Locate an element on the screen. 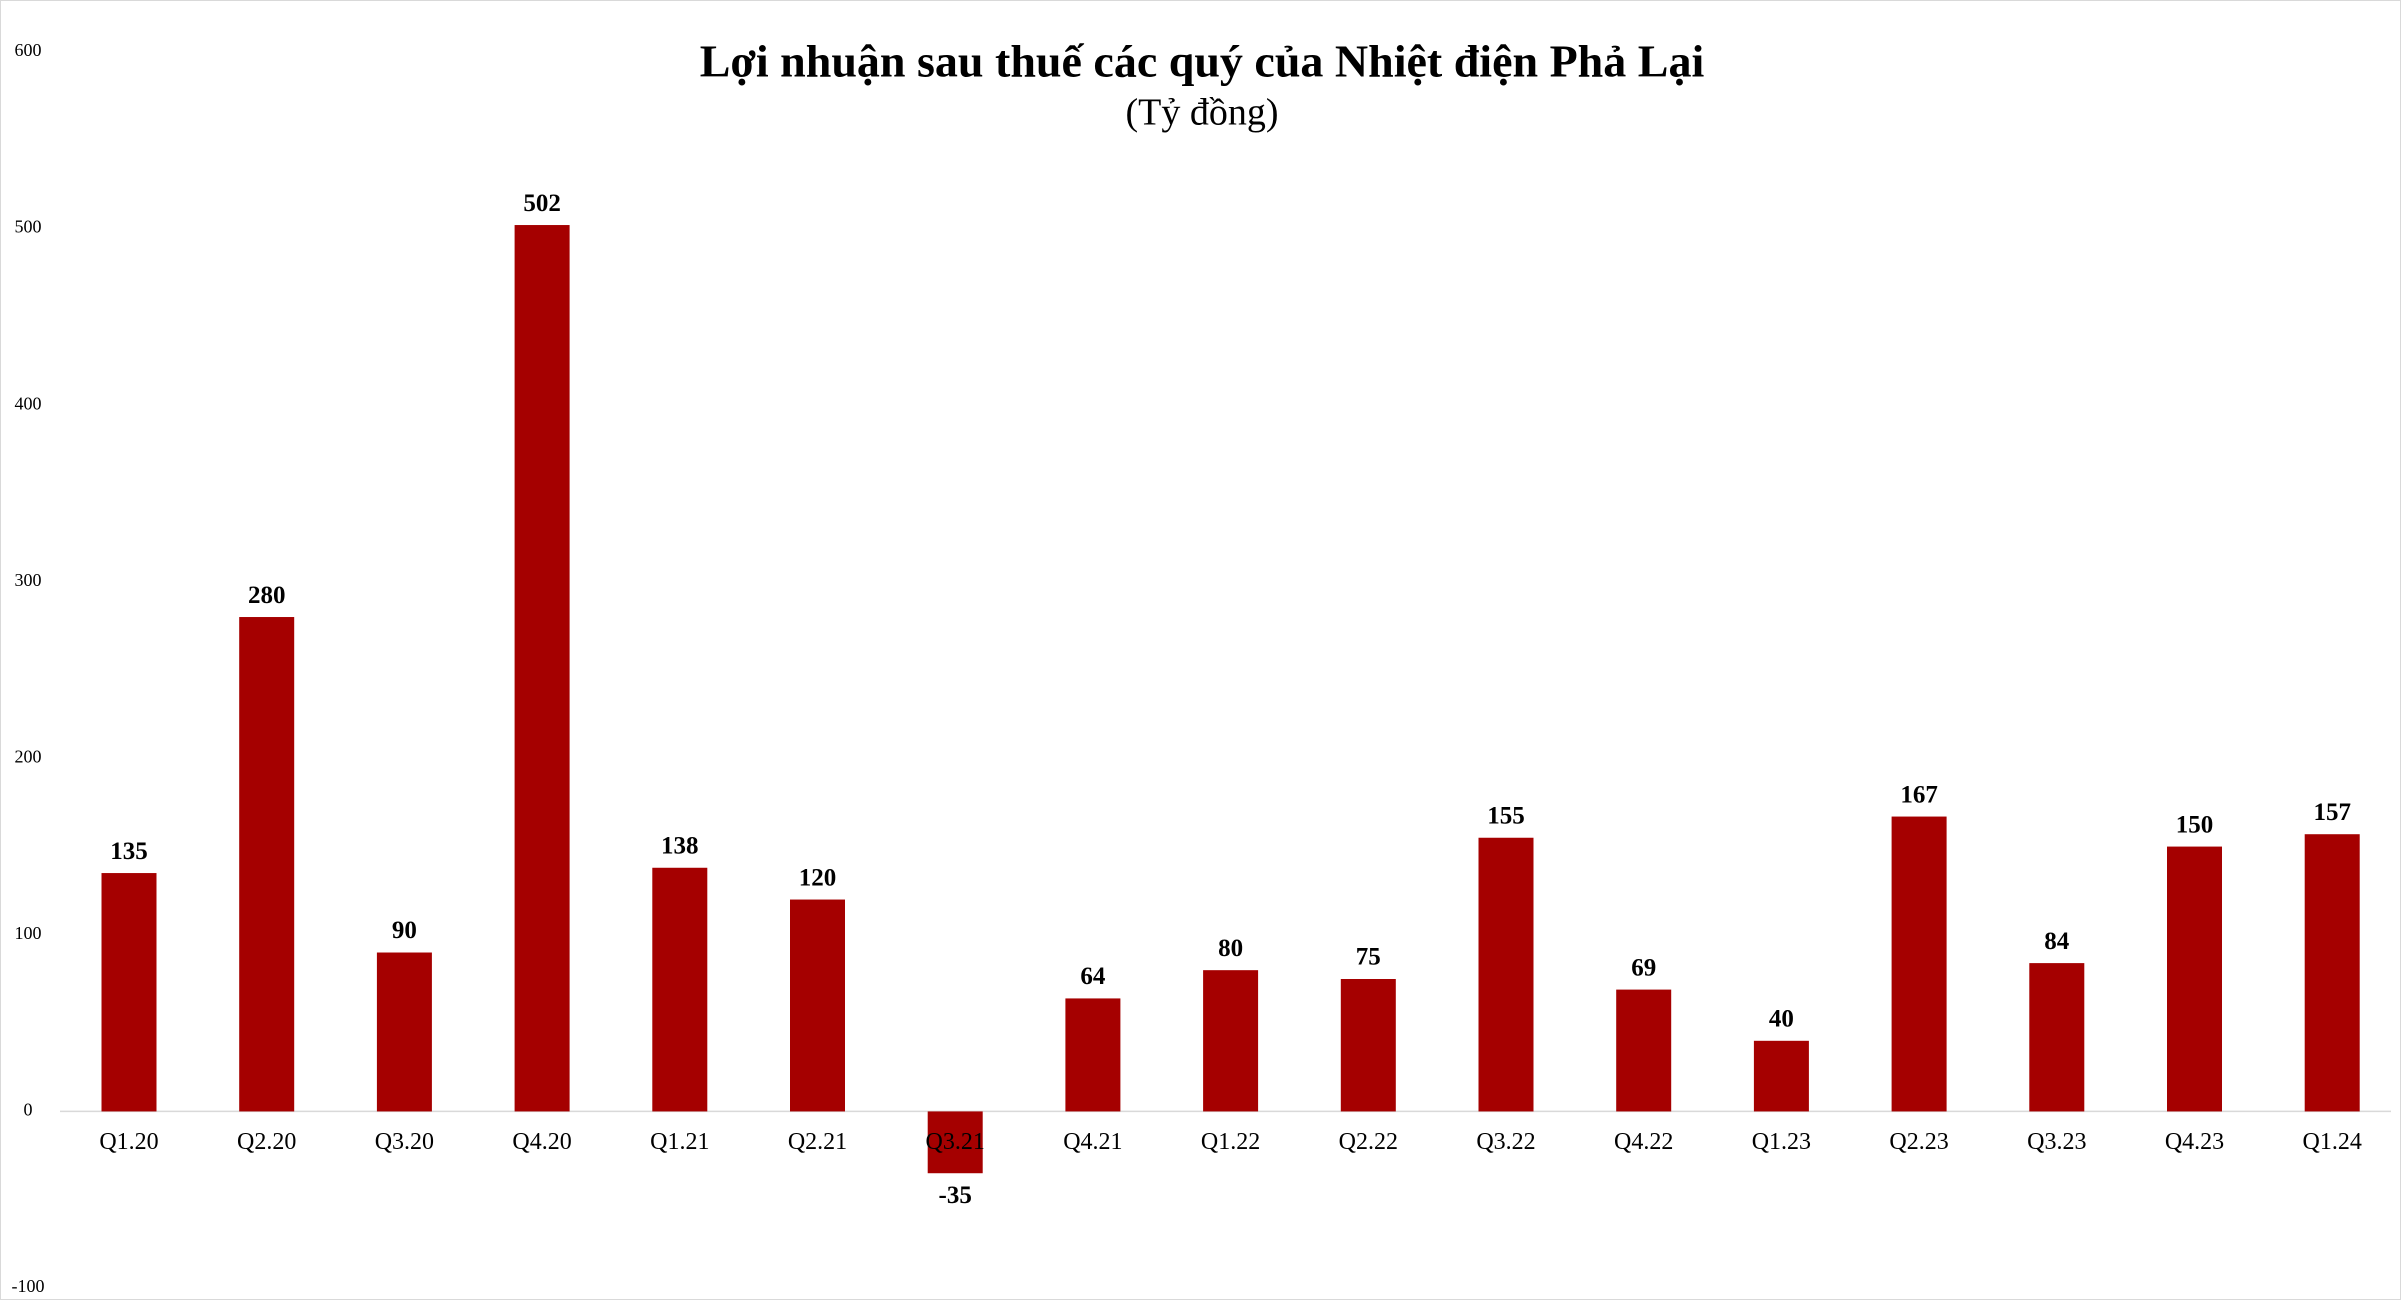 The width and height of the screenshot is (2401, 1300). x-tick-label: Q3.22 is located at coordinates (1505, 1142).